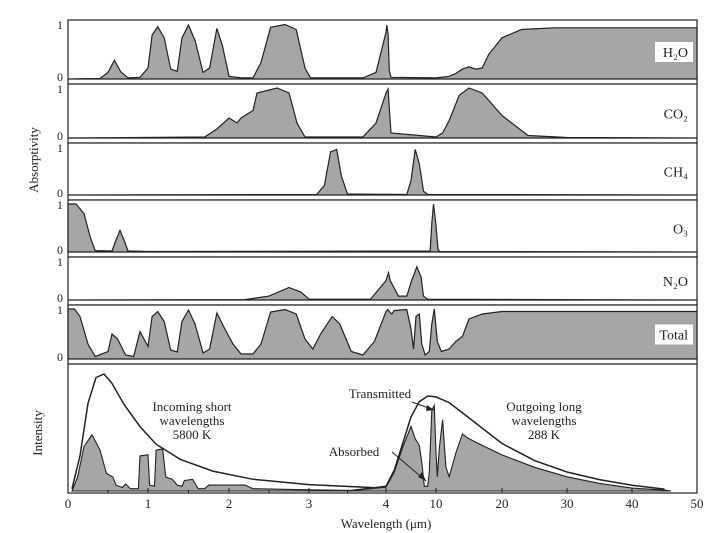 Image resolution: width=707 pixels, height=533 pixels. What do you see at coordinates (567, 503) in the screenshot?
I see `x-tick-label: 30` at bounding box center [567, 503].